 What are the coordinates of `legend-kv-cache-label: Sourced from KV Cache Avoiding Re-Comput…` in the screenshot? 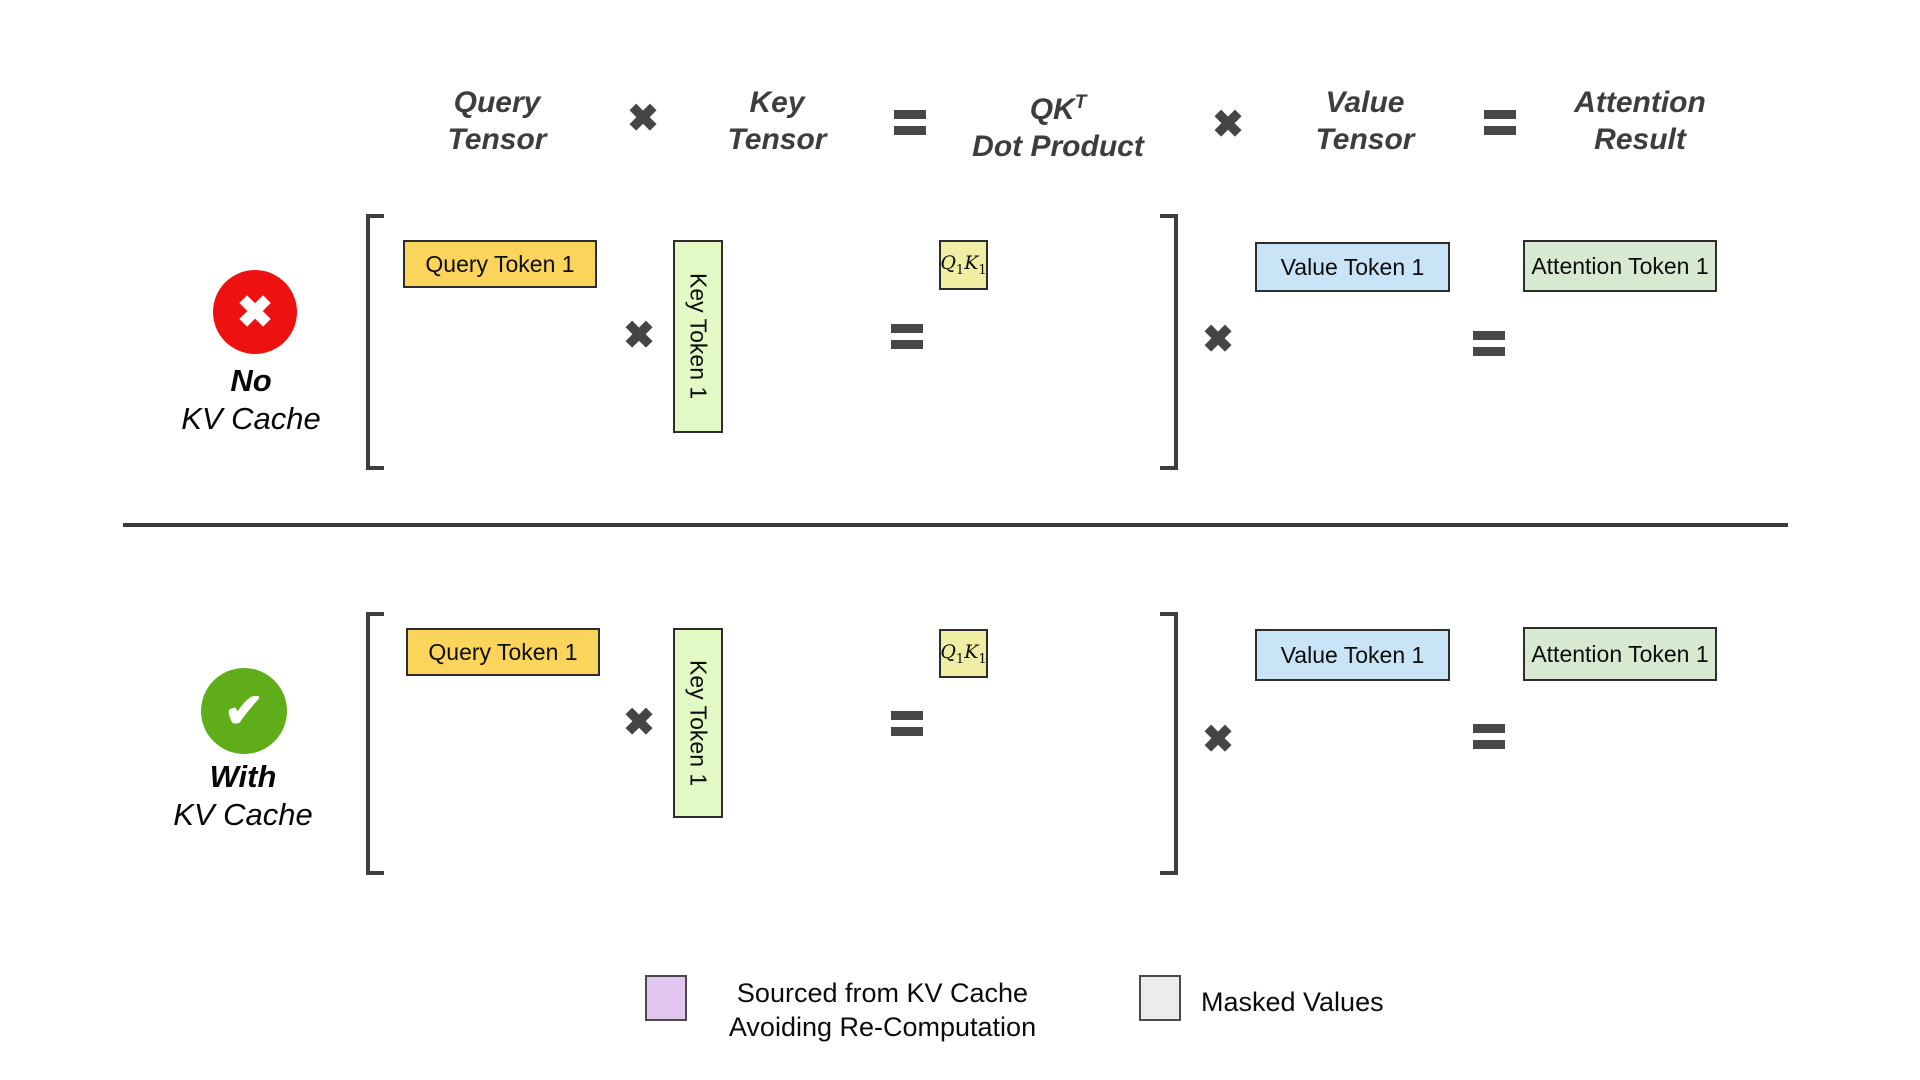 It's located at (882, 1010).